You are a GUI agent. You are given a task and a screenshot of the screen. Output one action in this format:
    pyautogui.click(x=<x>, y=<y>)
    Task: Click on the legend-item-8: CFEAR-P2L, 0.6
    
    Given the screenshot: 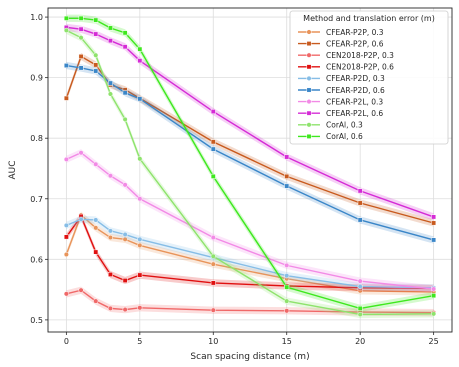 What is the action you would take?
    pyautogui.click(x=340, y=113)
    